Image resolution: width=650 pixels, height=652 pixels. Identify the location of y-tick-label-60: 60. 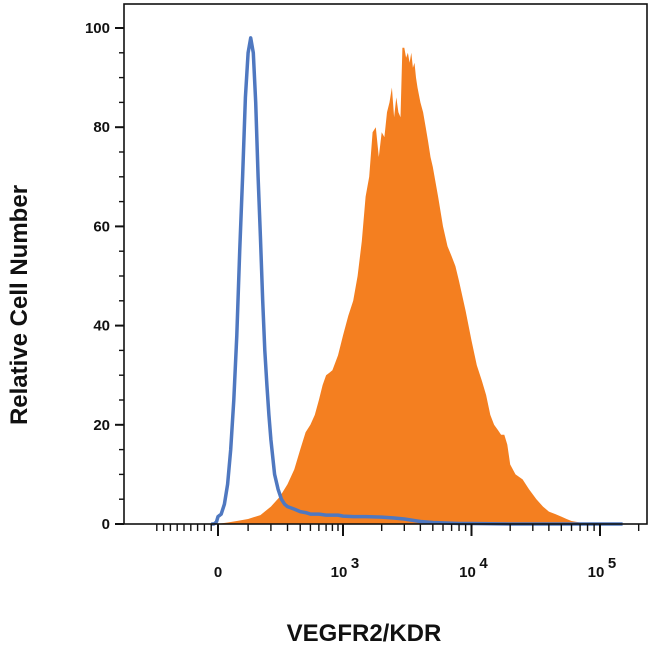
(101, 226).